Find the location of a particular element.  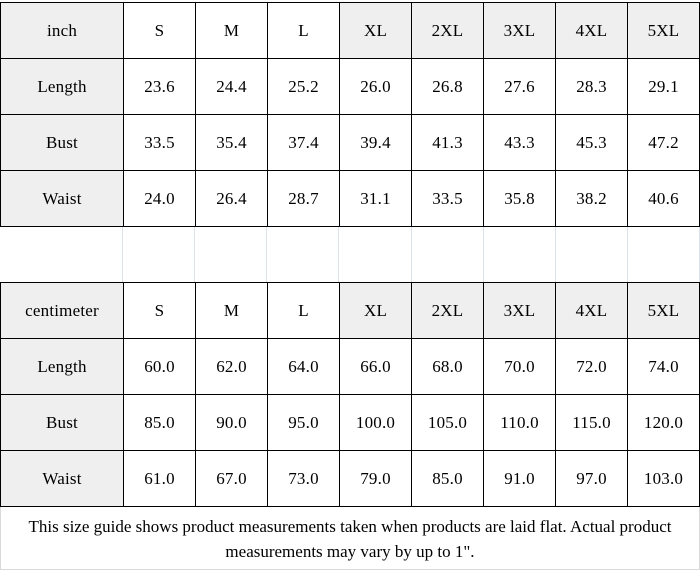

measurement-cell: 23.6 is located at coordinates (159, 86).